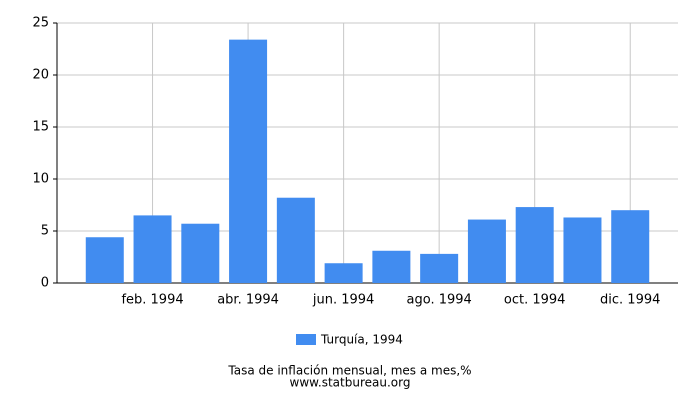  What do you see at coordinates (45, 231) in the screenshot?
I see `y-tick-label: 5` at bounding box center [45, 231].